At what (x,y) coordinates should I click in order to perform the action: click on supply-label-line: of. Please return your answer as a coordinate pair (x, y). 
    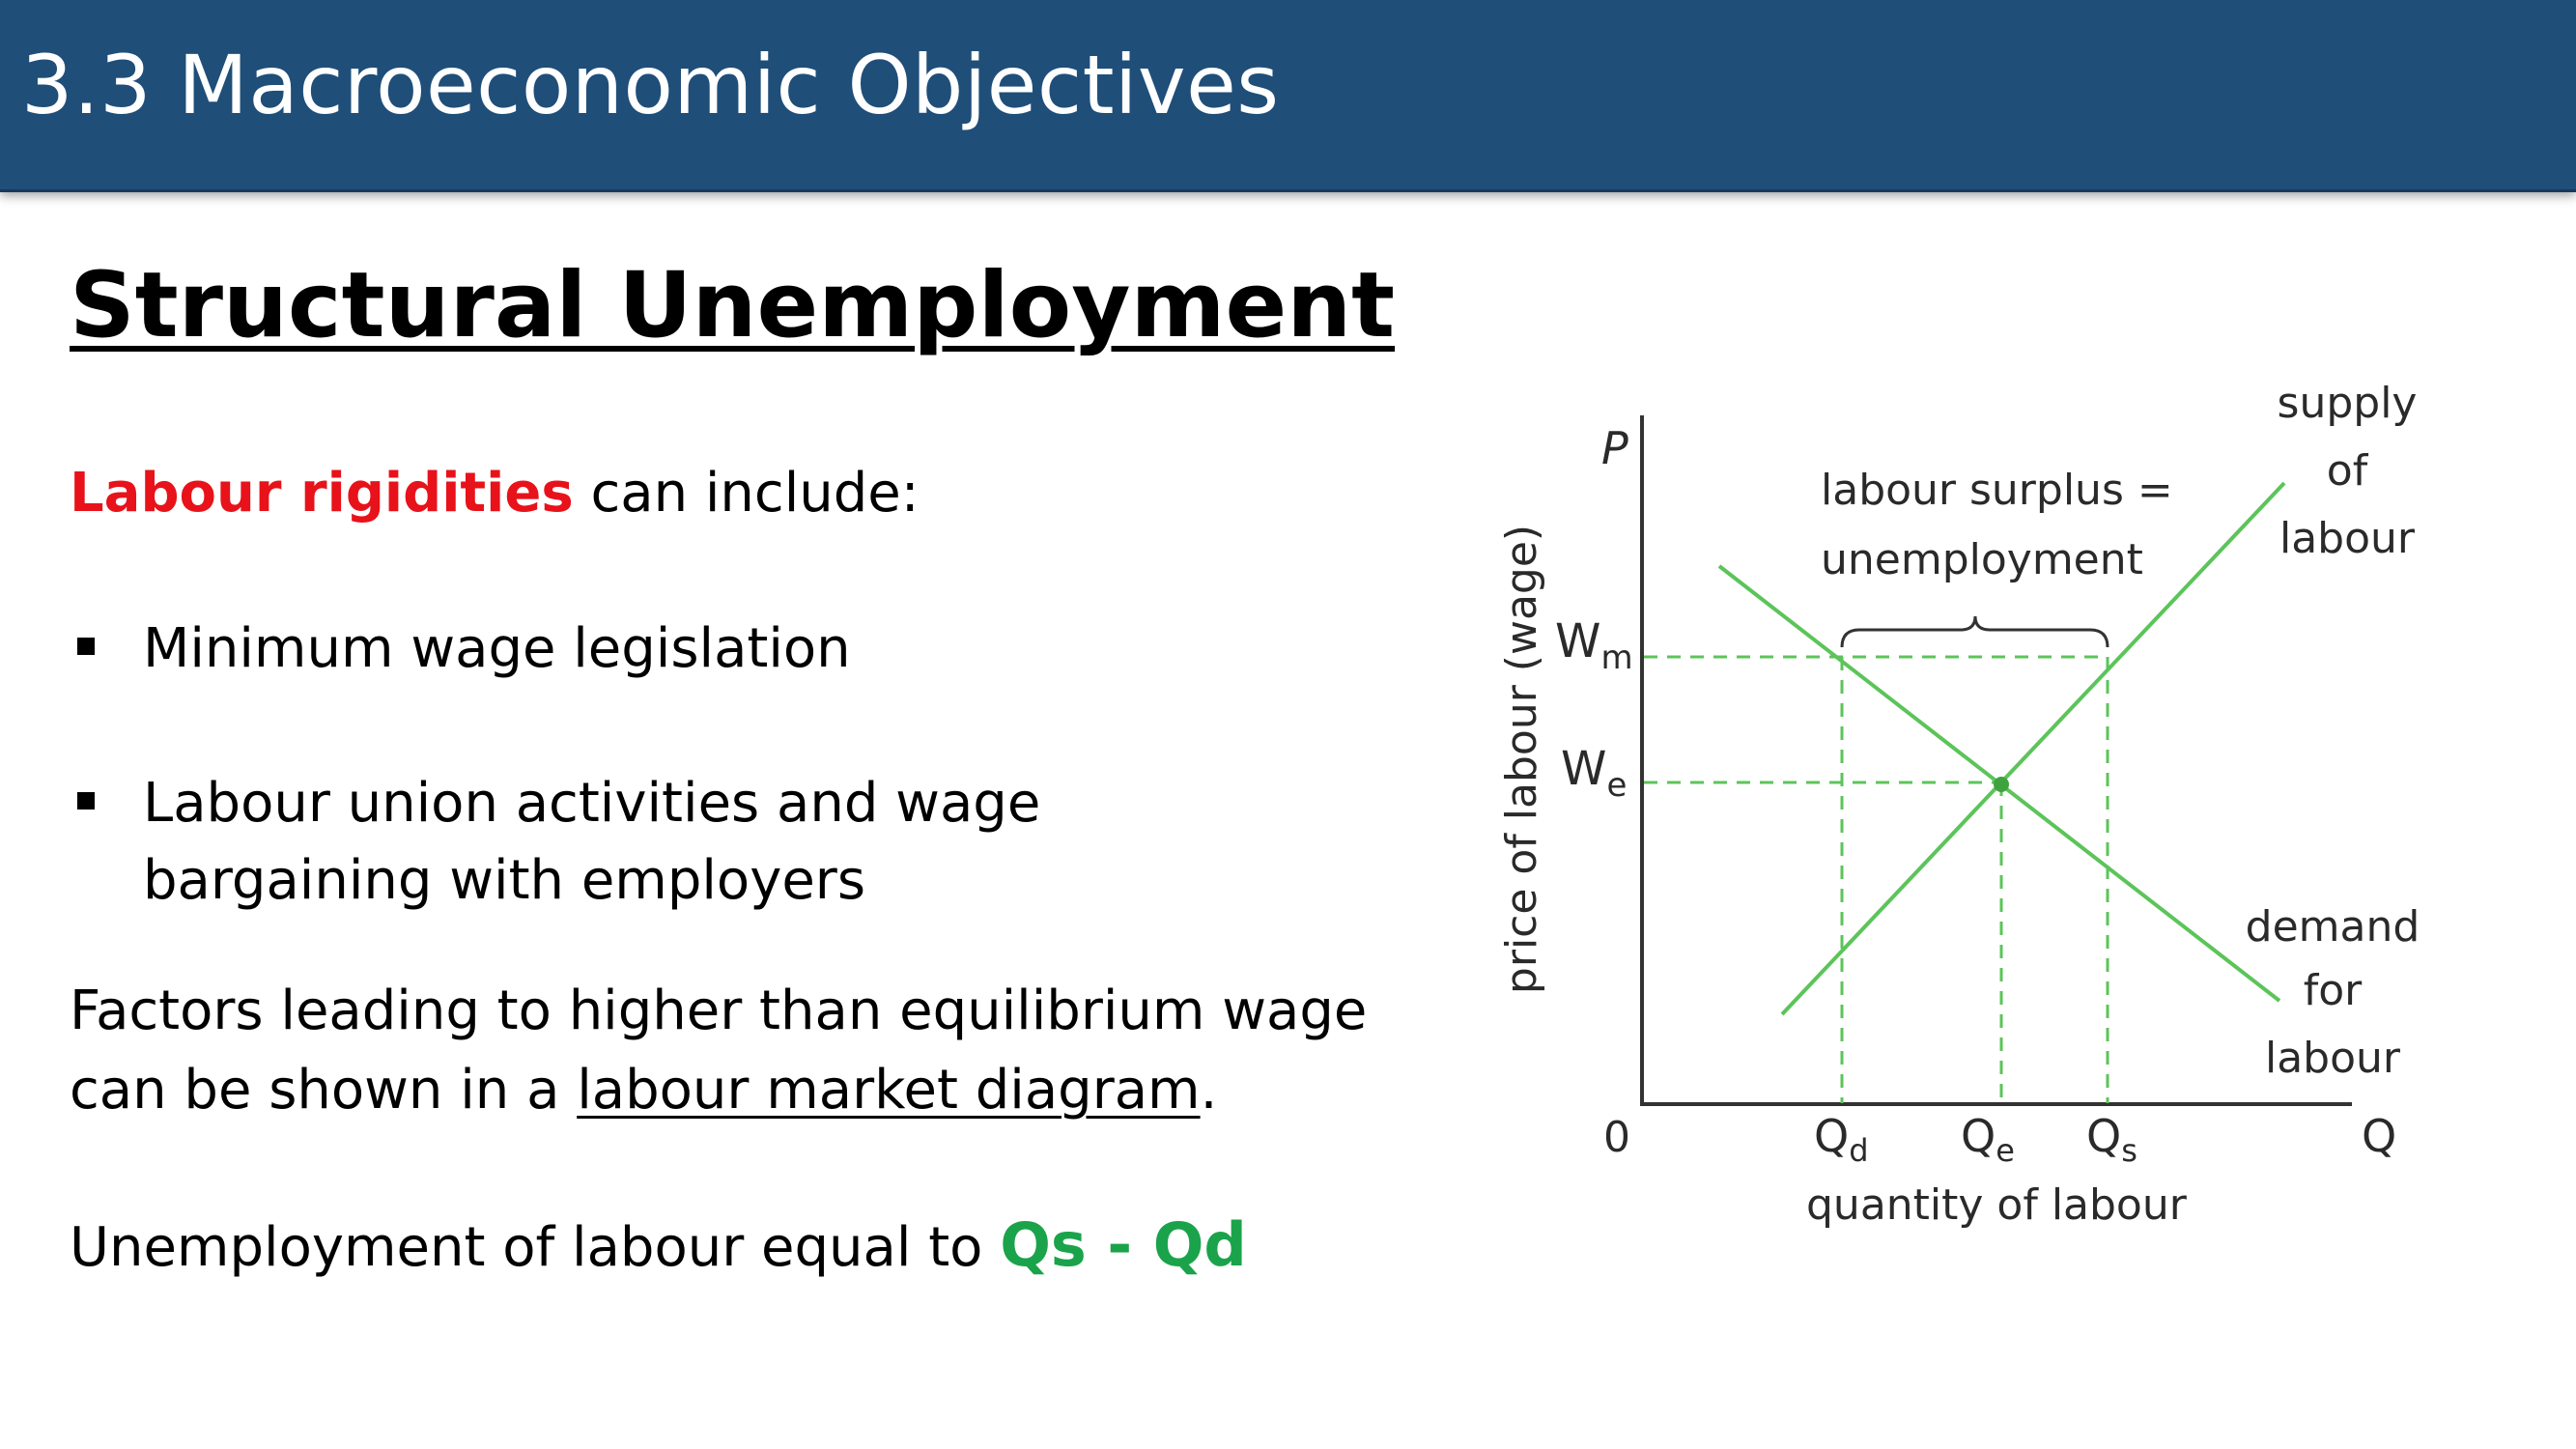
    Looking at the image, I should click on (2348, 471).